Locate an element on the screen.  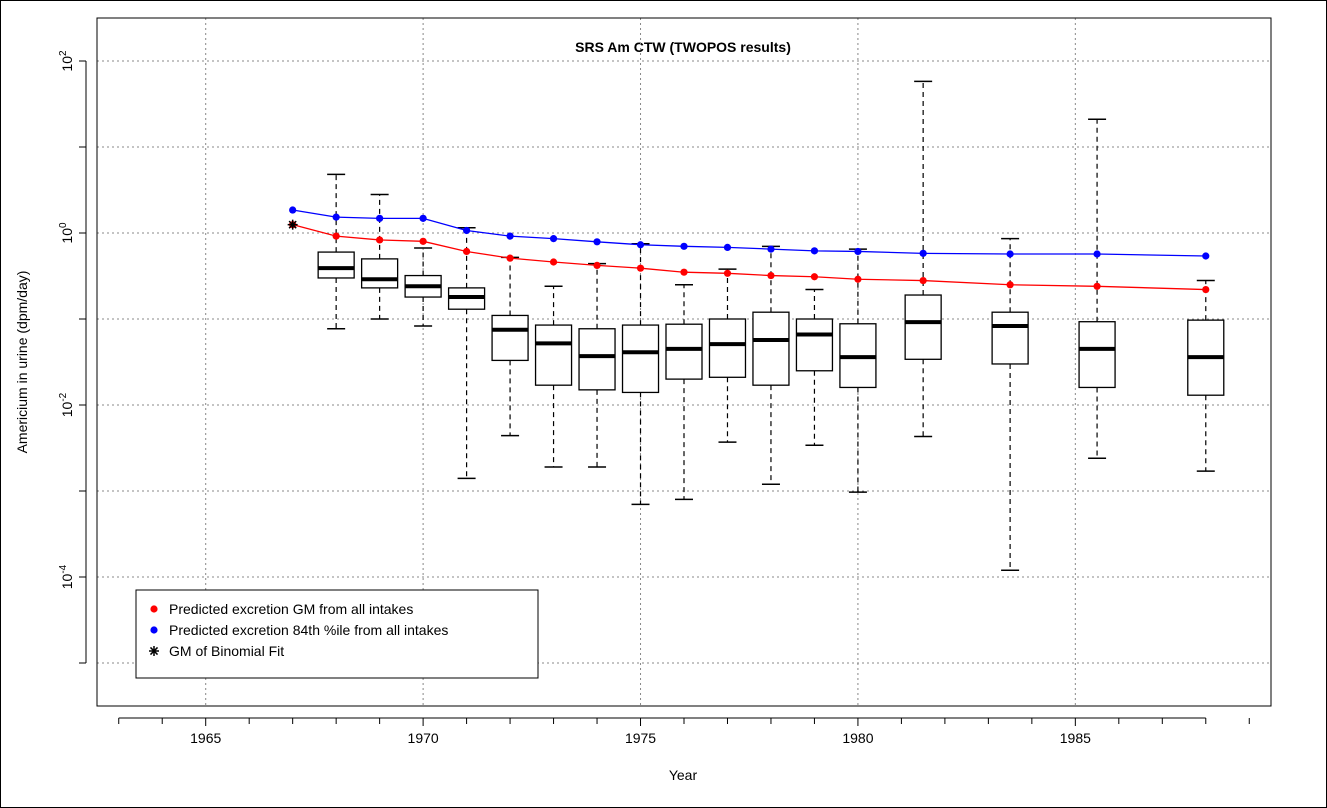
x-tick-label: 1970 is located at coordinates (423, 738).